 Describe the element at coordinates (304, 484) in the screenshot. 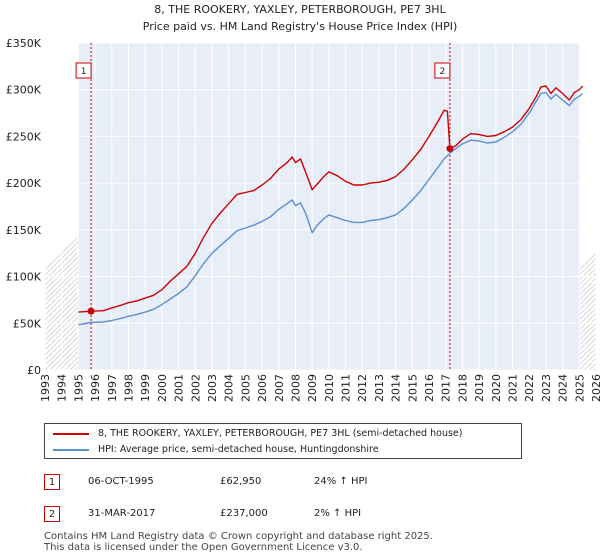

I see `transaction-row: 1 06-OCT-1995 £62,950 24% ↑ HPI` at that location.